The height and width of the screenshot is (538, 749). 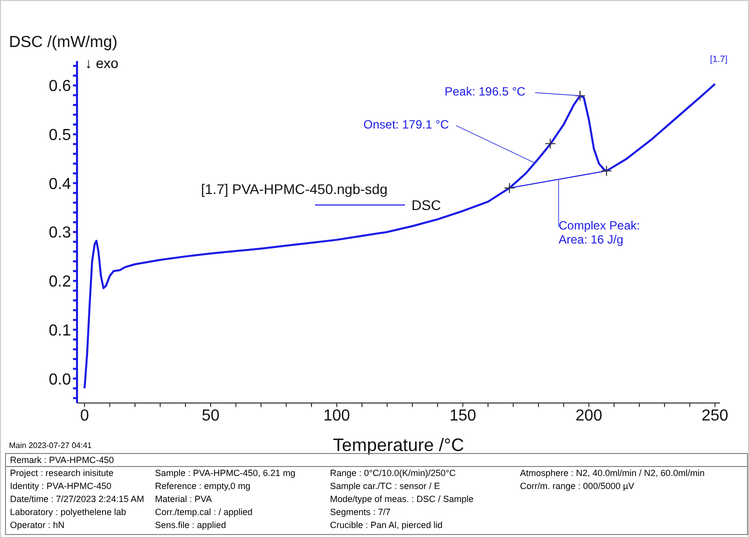 I want to click on x-axis-title: Temperature /°C, so click(x=398, y=445).